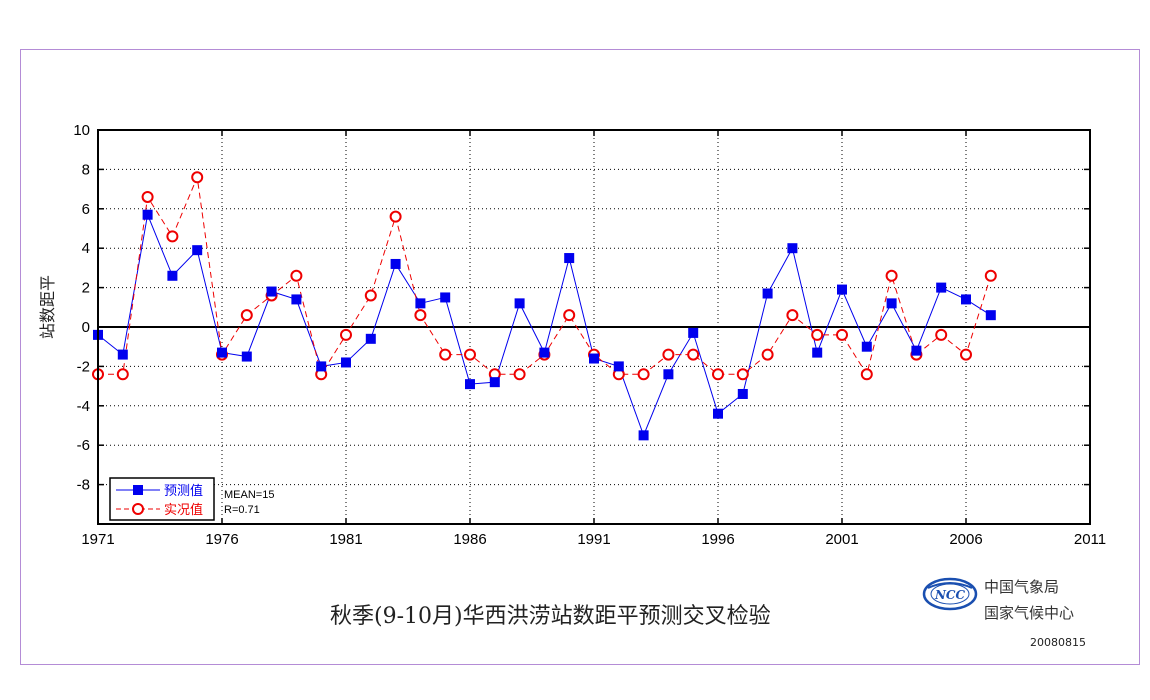 The image size is (1150, 700). What do you see at coordinates (249, 495) in the screenshot?
I see `stats-annotation: MEAN=15` at bounding box center [249, 495].